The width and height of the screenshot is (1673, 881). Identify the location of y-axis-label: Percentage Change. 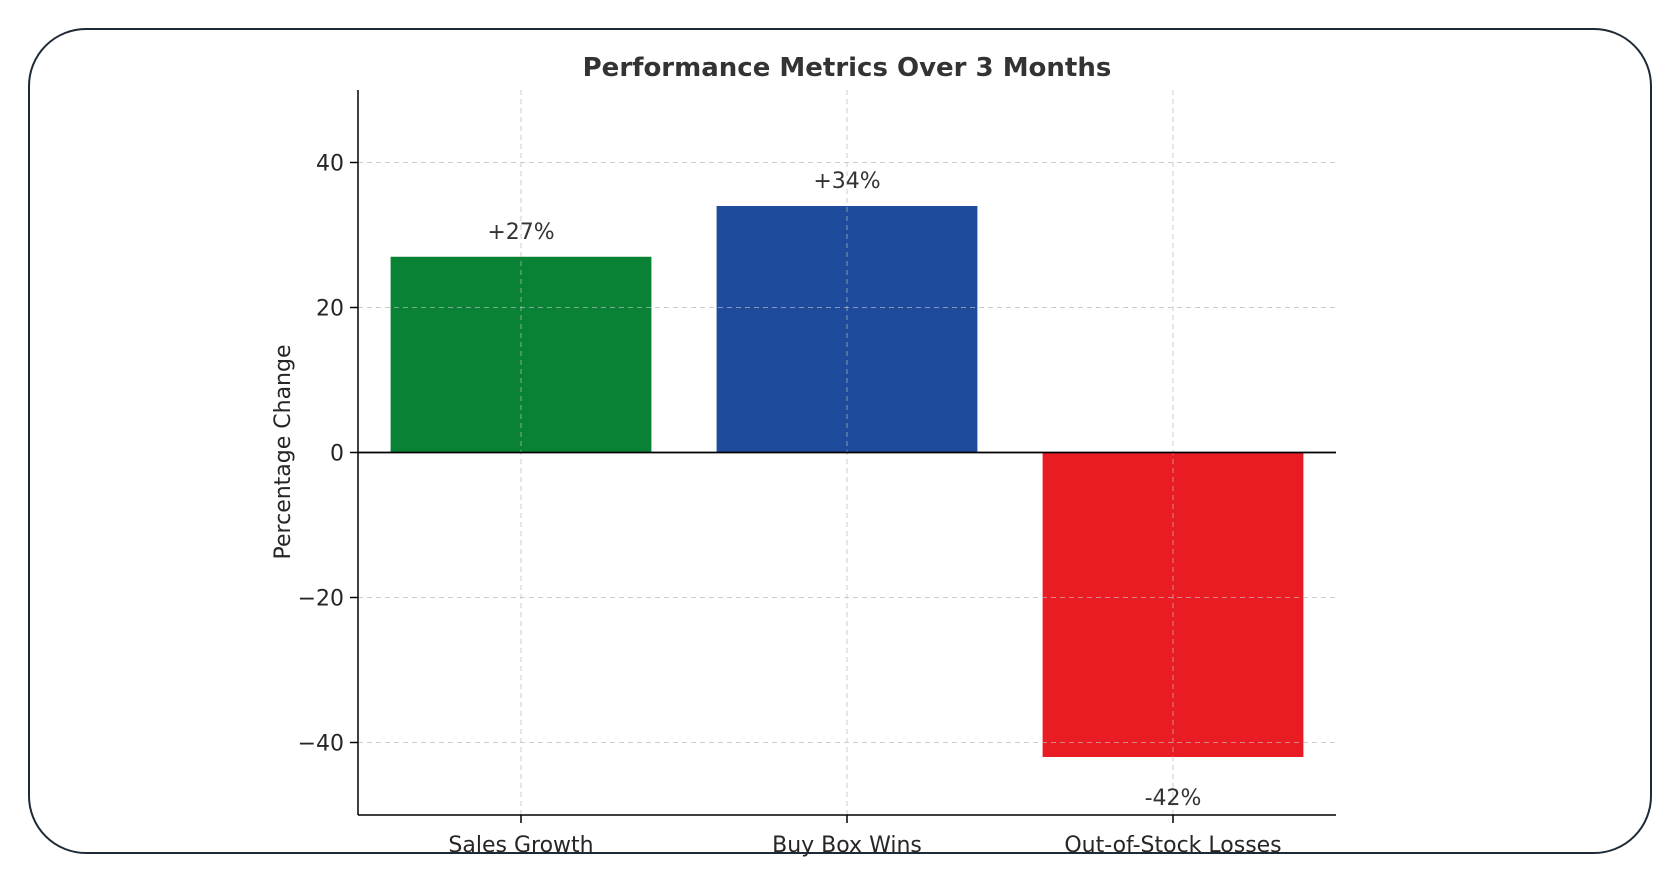
(283, 452).